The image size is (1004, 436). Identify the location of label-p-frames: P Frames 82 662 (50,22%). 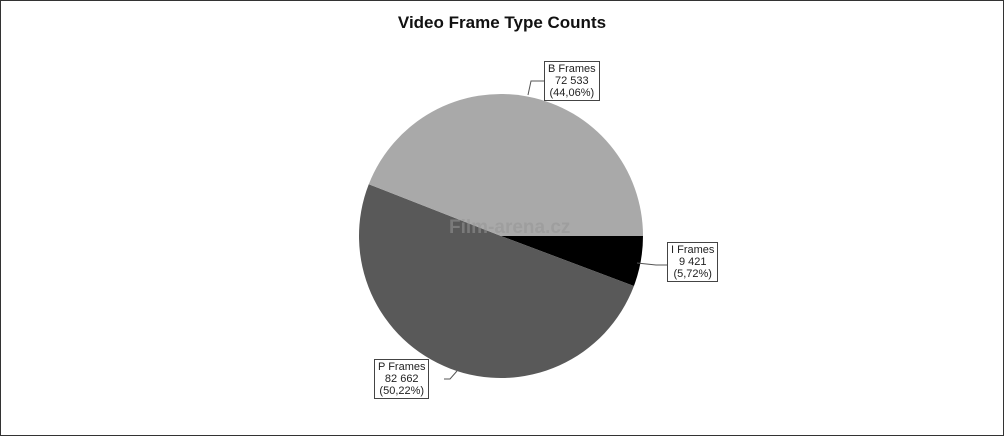
(402, 379).